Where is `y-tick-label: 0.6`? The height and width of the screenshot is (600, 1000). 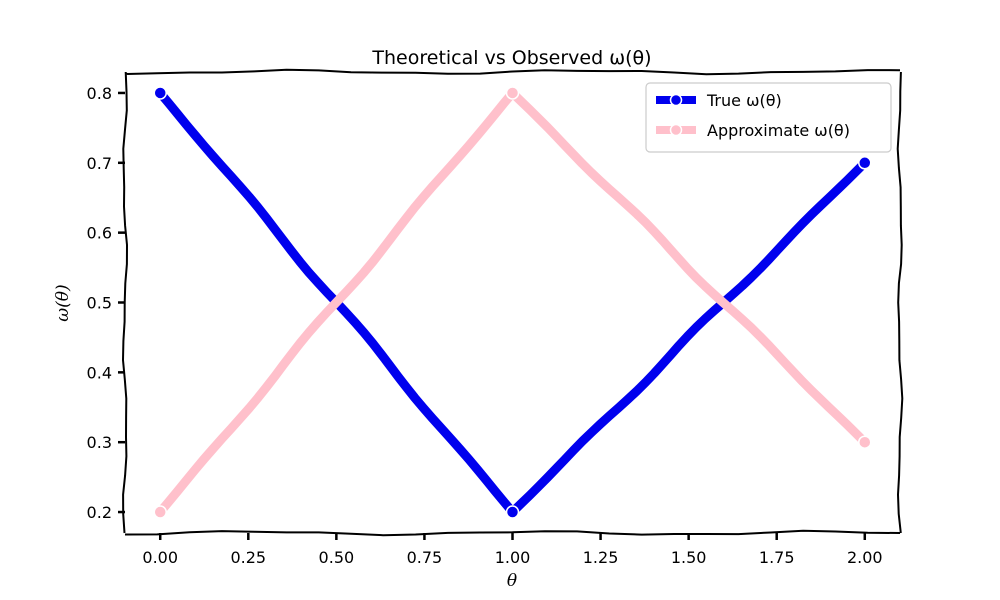 y-tick-label: 0.6 is located at coordinates (99, 233).